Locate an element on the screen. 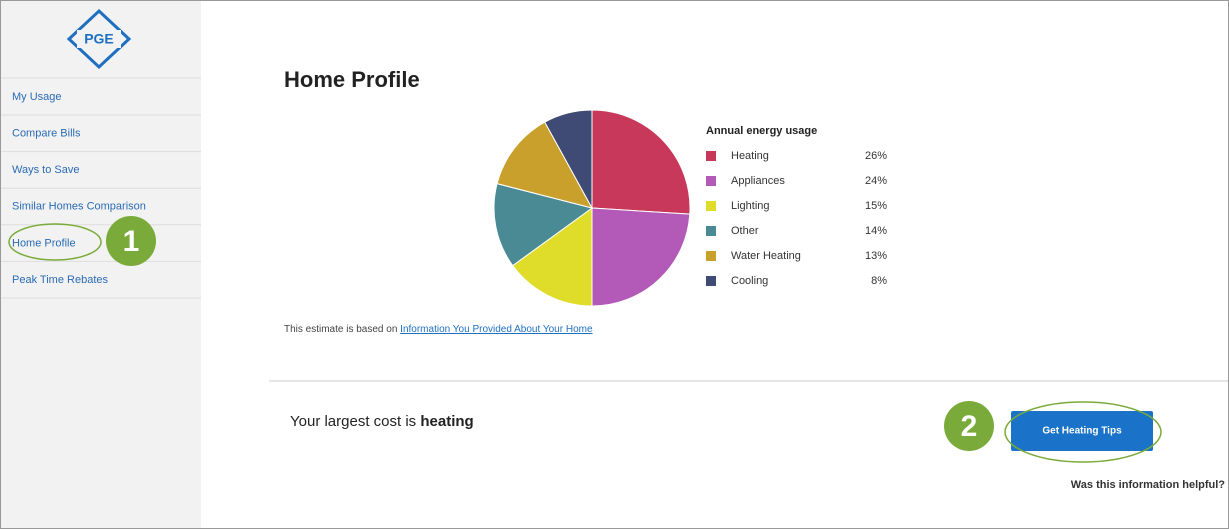 The width and height of the screenshot is (1229, 529). legend-label: Appliances is located at coordinates (758, 181).